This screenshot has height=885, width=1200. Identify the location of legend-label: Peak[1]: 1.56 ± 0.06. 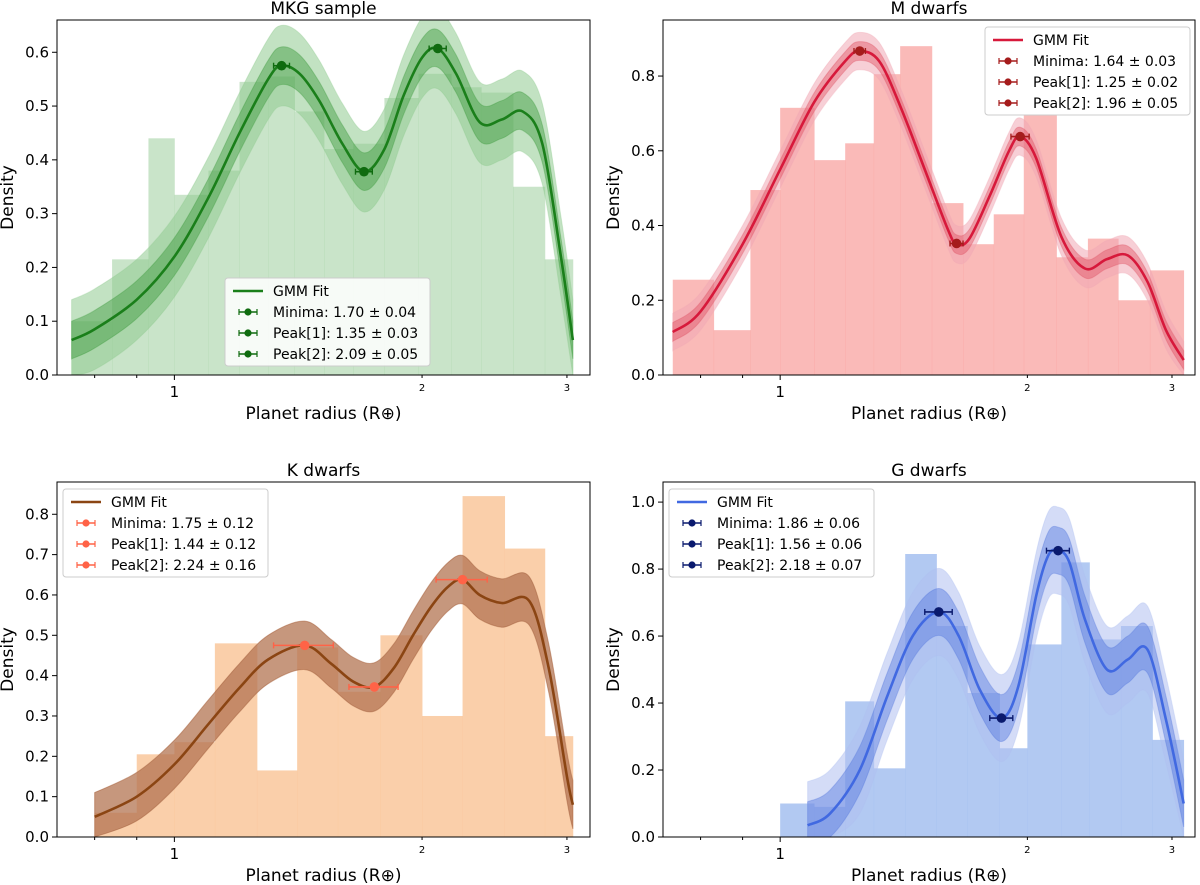
(789, 545).